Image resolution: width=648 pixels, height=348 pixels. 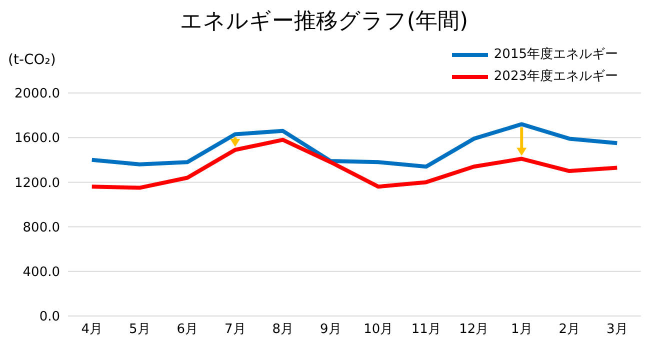 I want to click on y-tick-label: 1600.0, so click(x=37, y=138).